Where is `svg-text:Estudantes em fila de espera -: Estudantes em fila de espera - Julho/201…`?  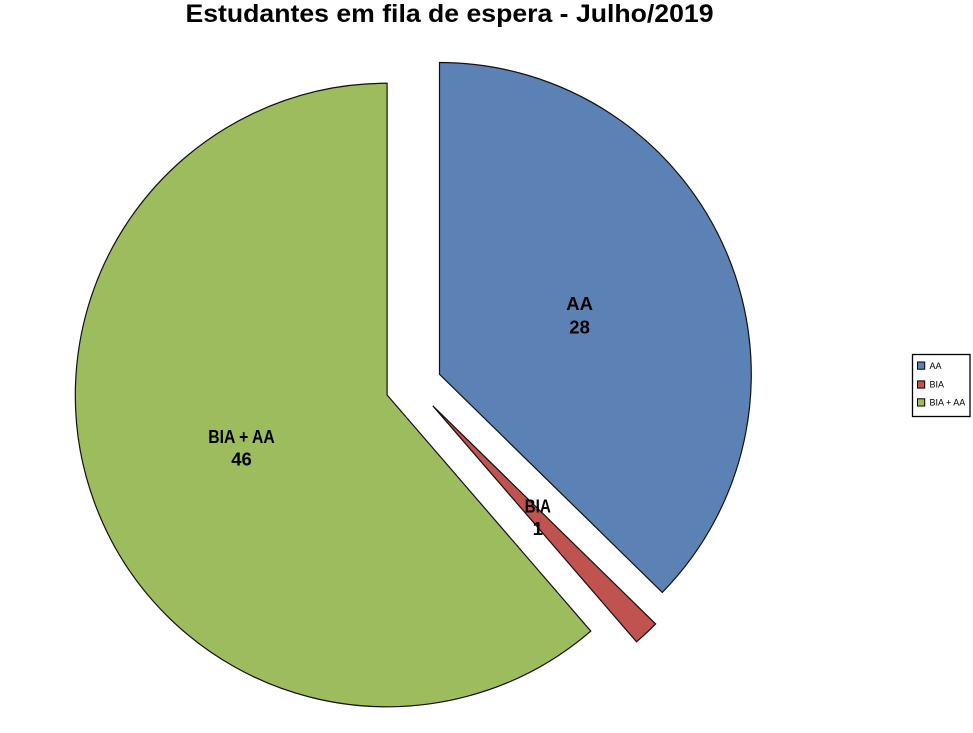
svg-text:Estudantes em fila de espera -: Estudantes em fila de espera - Julho/201… is located at coordinates (450, 14).